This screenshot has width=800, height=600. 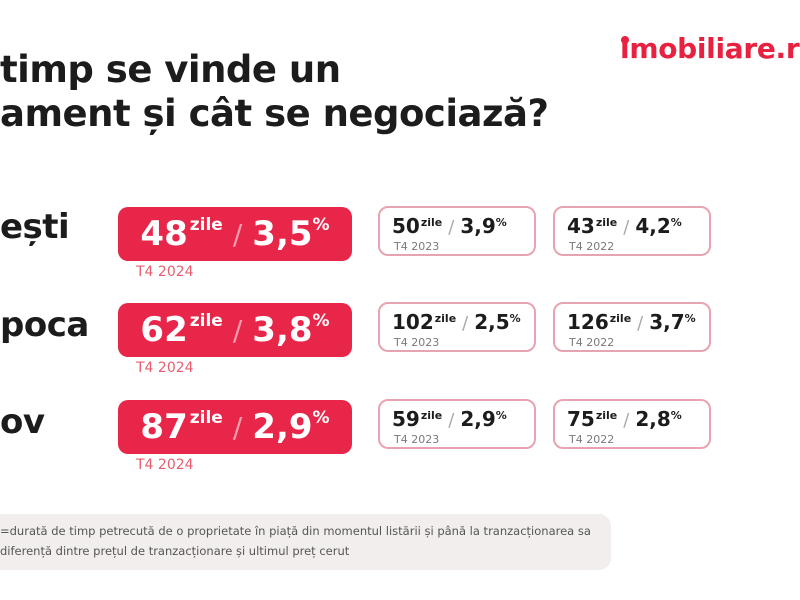 What do you see at coordinates (457, 327) in the screenshot?
I see `prev-stat-card: 102zile /2,5% T4 2023` at bounding box center [457, 327].